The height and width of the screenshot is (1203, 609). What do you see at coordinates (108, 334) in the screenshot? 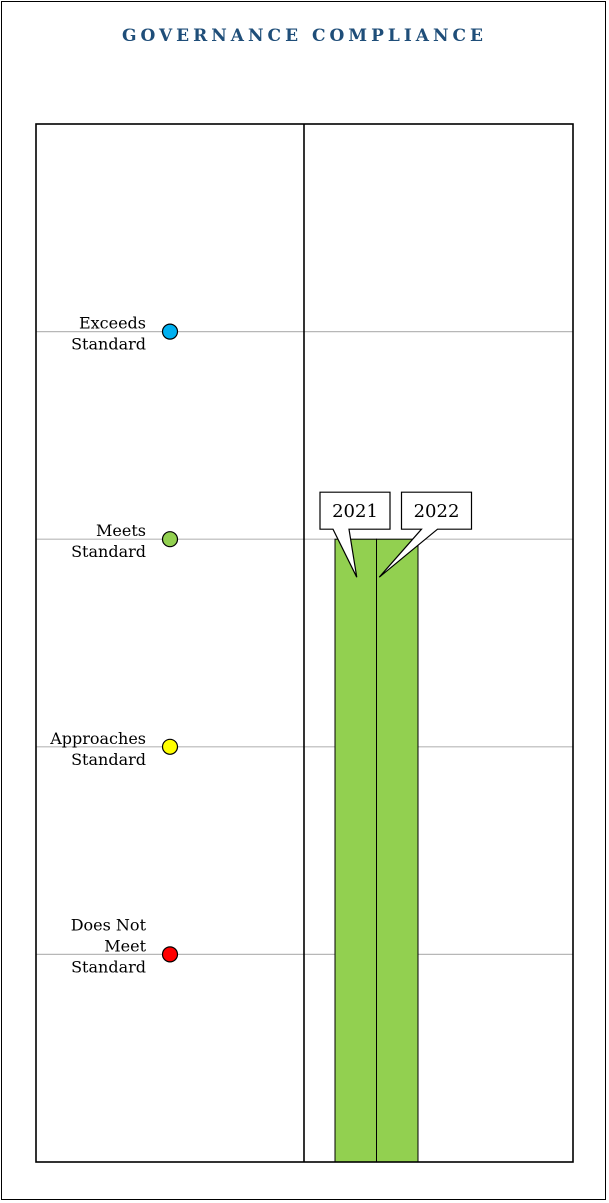
I see `level-label-4: Exceeds Standard` at bounding box center [108, 334].